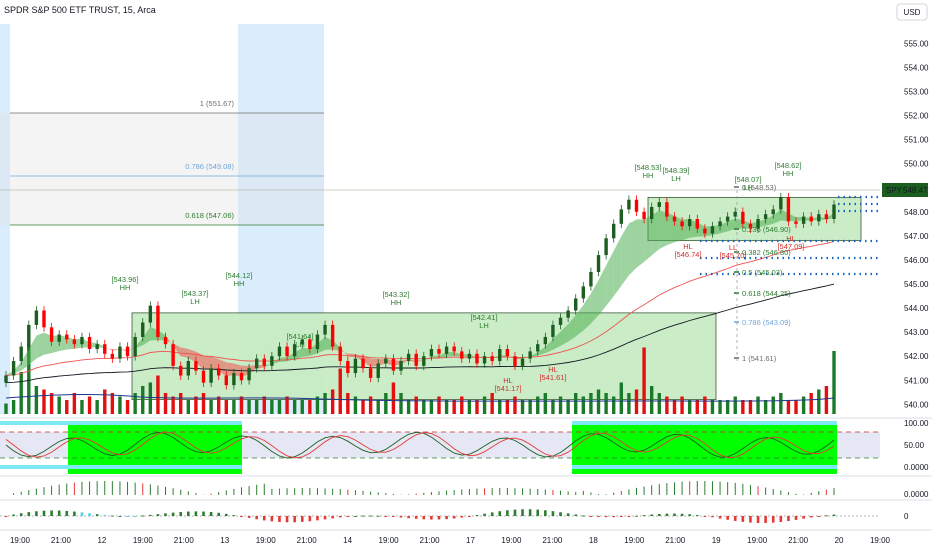 The width and height of the screenshot is (932, 550). What do you see at coordinates (80, 10) in the screenshot?
I see `chart-title: SPDR S&P 500 ETF TRUST, 15, Arca` at bounding box center [80, 10].